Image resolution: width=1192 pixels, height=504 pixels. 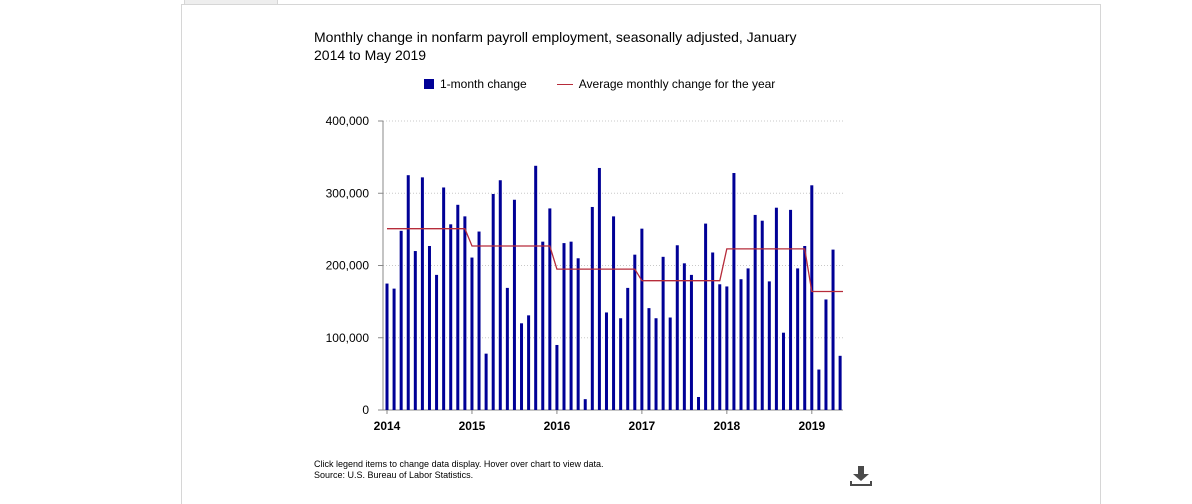 I want to click on y-tick-label: 300,000, so click(x=348, y=193).